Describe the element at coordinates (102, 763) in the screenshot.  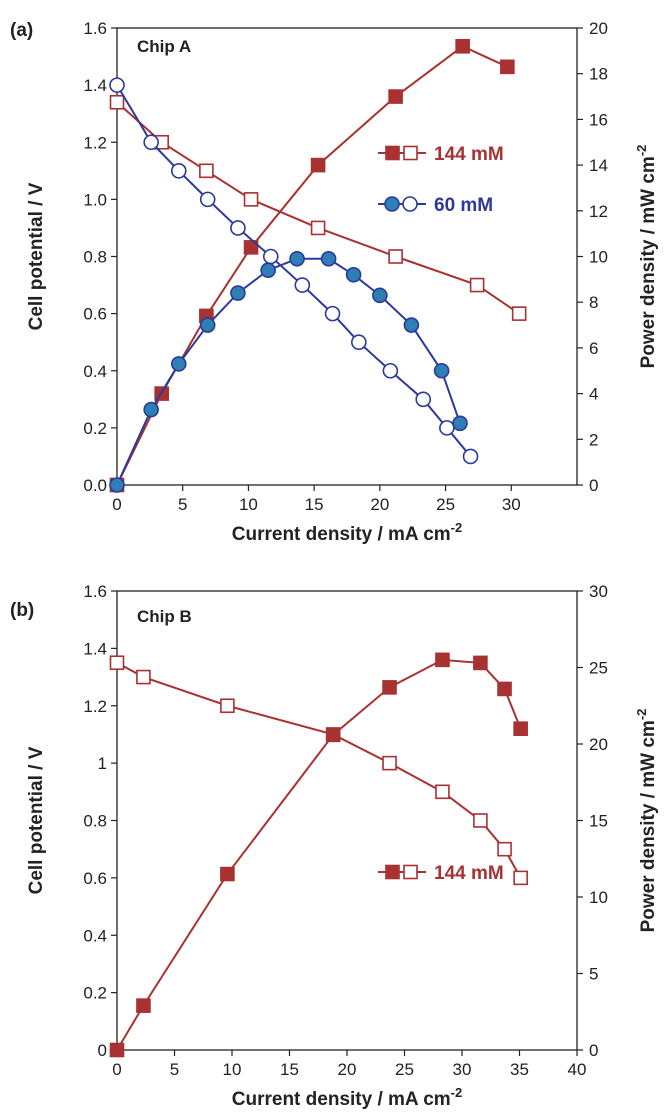
I see `y-left-tick-label: 1` at that location.